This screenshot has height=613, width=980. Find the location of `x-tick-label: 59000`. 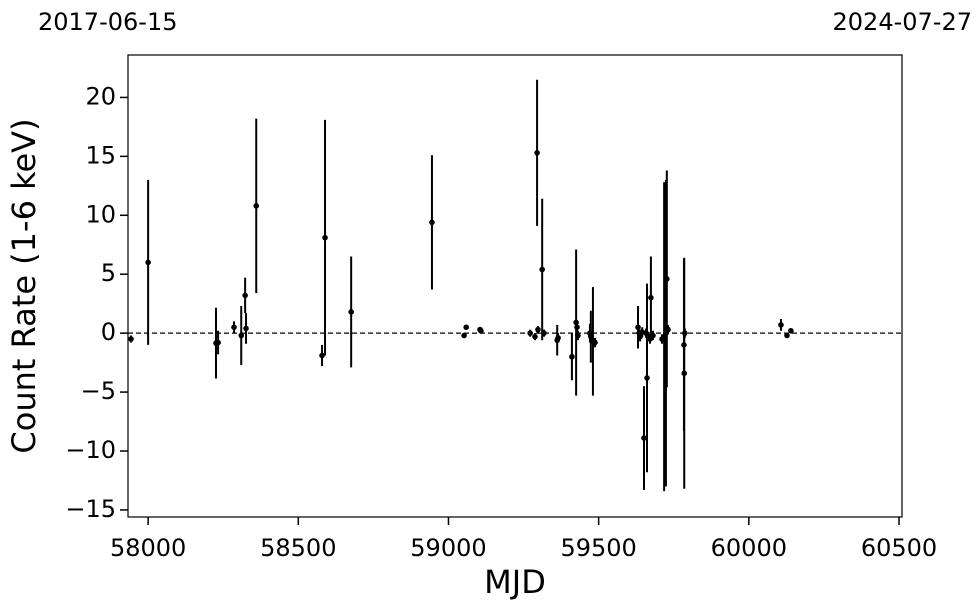

x-tick-label: 59000 is located at coordinates (448, 548).